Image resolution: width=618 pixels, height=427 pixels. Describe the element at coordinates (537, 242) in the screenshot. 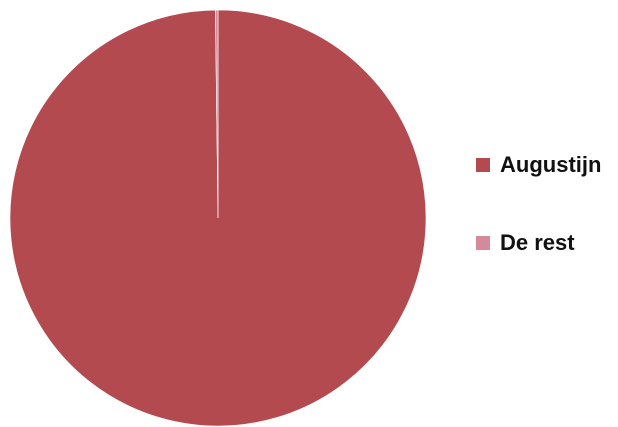

I see `legend-label-de-rest: De rest` at that location.